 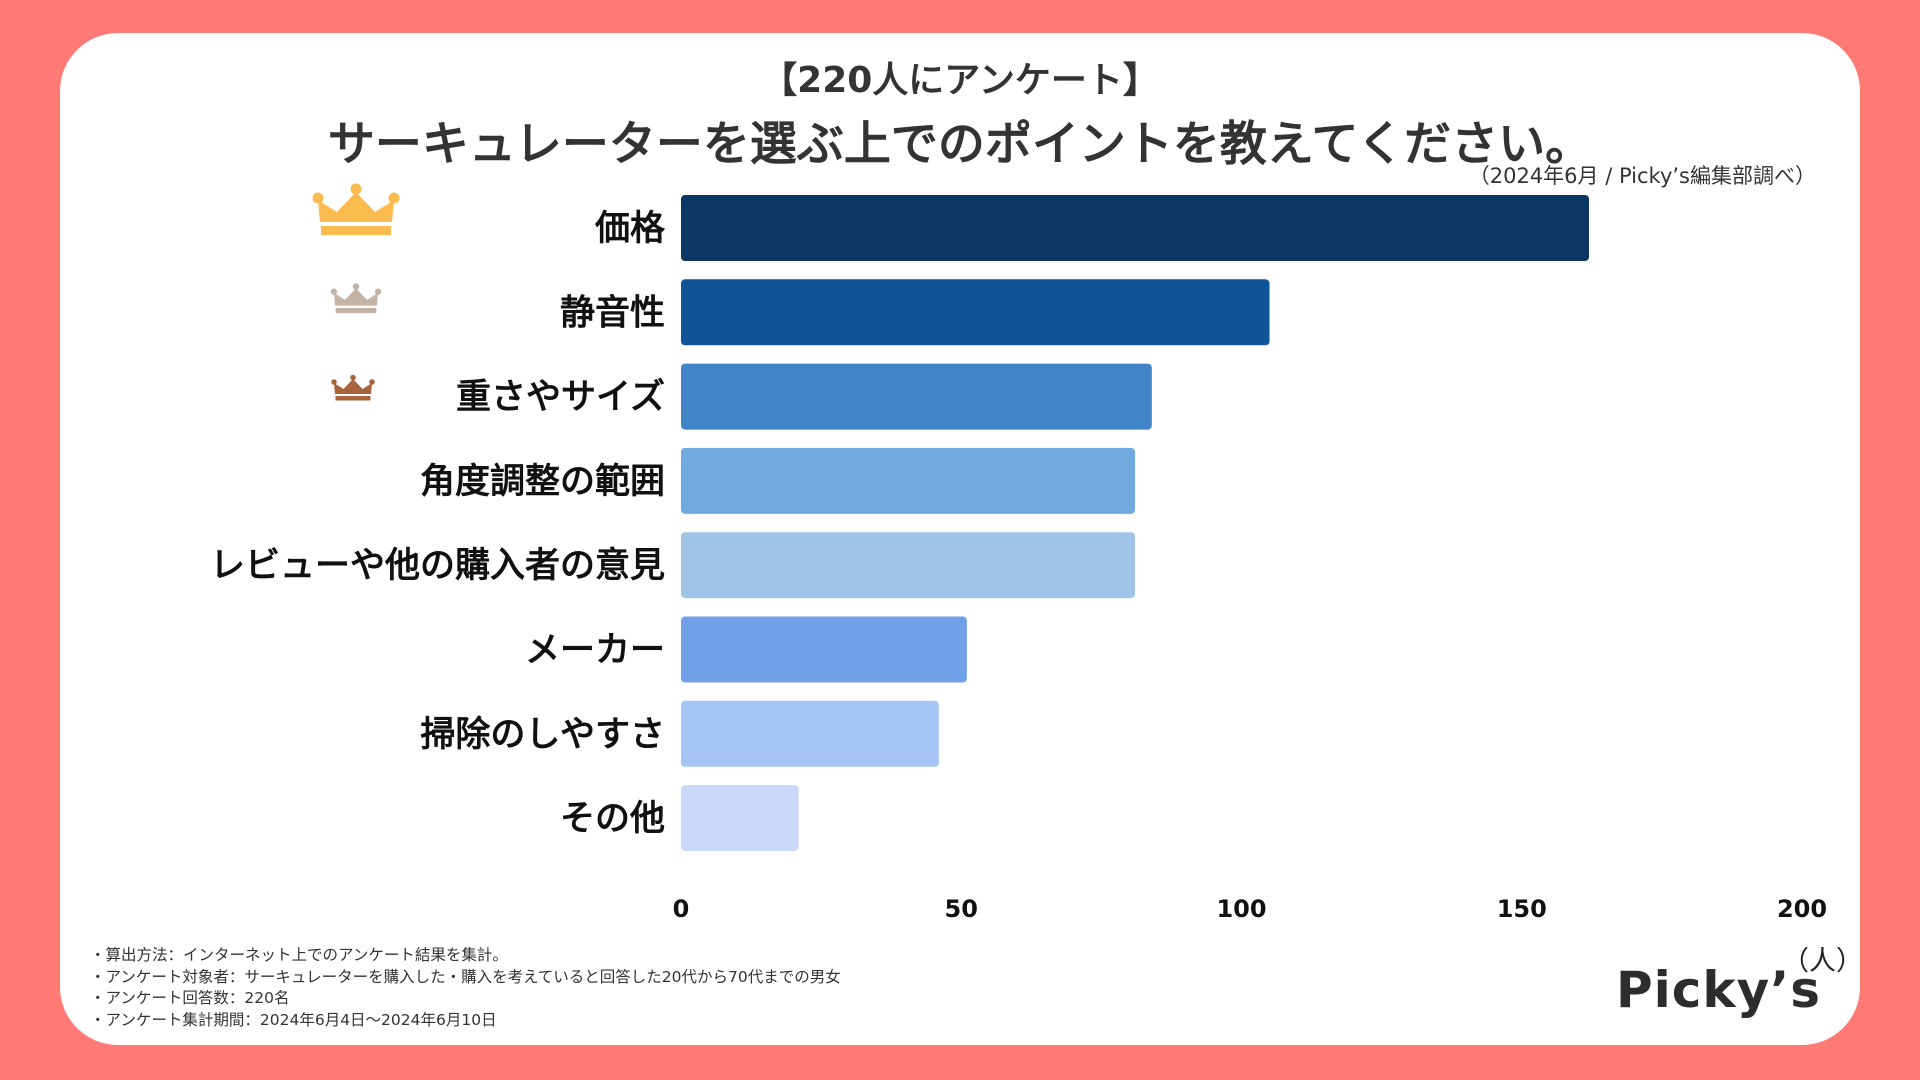 I want to click on footnote-period: ・アンケート集計期間：2024年6月4日〜2024年6月10日, so click(x=293, y=1019).